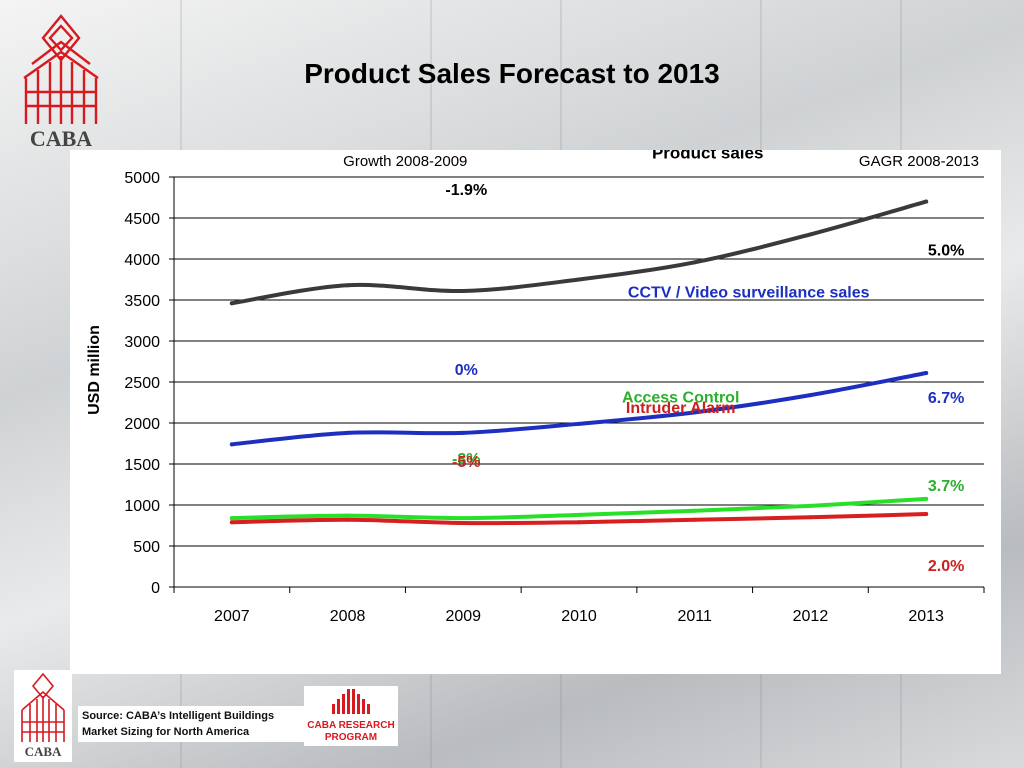 The image size is (1024, 768). Describe the element at coordinates (348, 616) in the screenshot. I see `x-tick-label: 2008` at that location.